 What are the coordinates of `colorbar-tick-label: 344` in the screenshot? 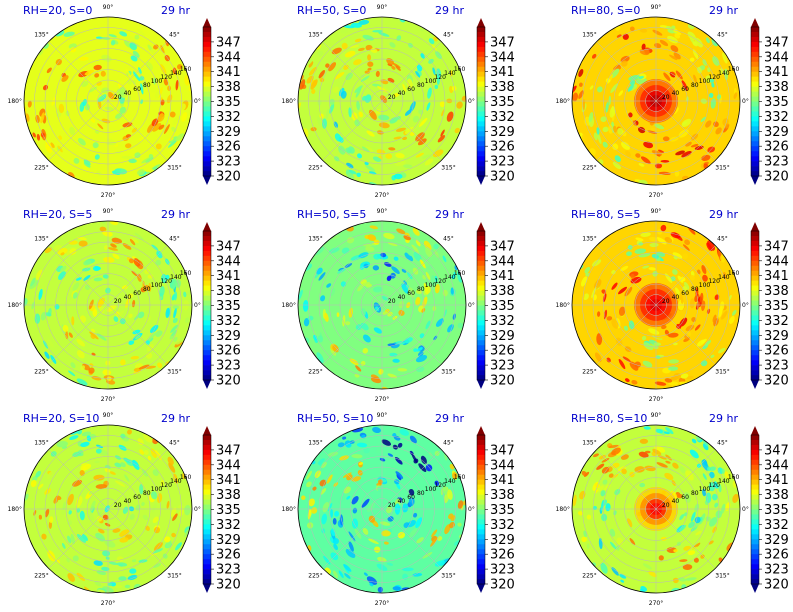 It's located at (776, 261).